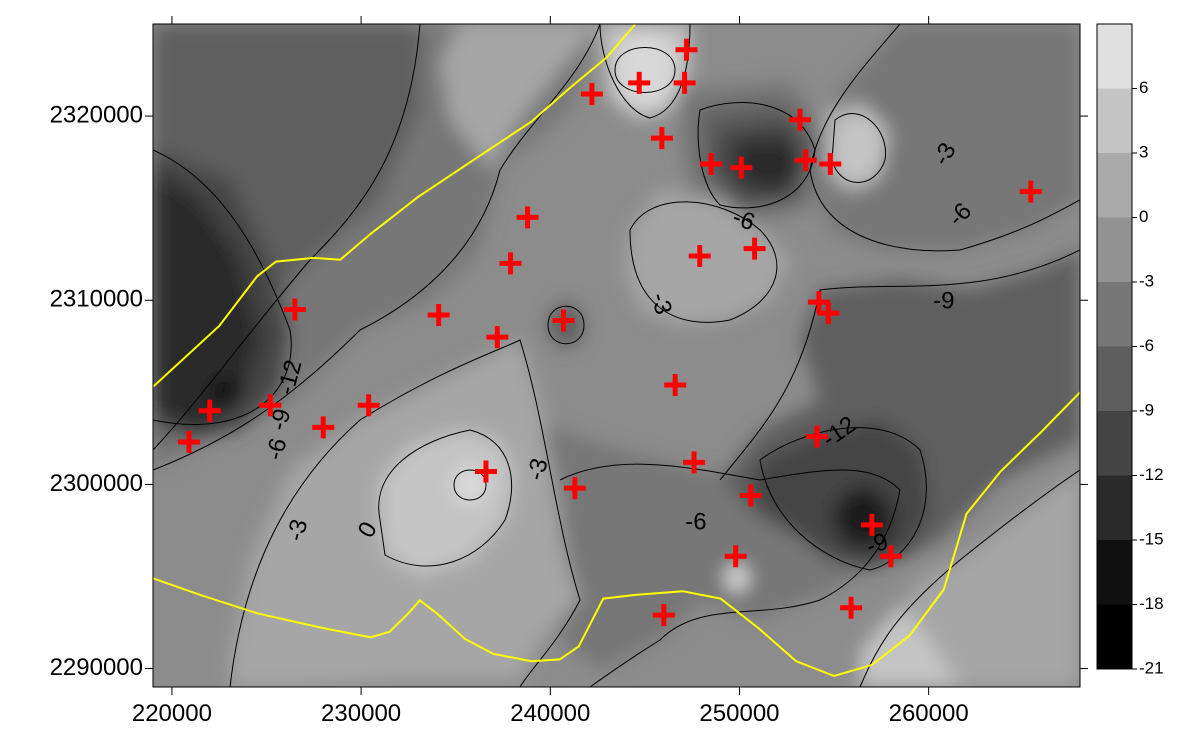 The image size is (1181, 740). I want to click on x-tick-label: 250000, so click(739, 713).